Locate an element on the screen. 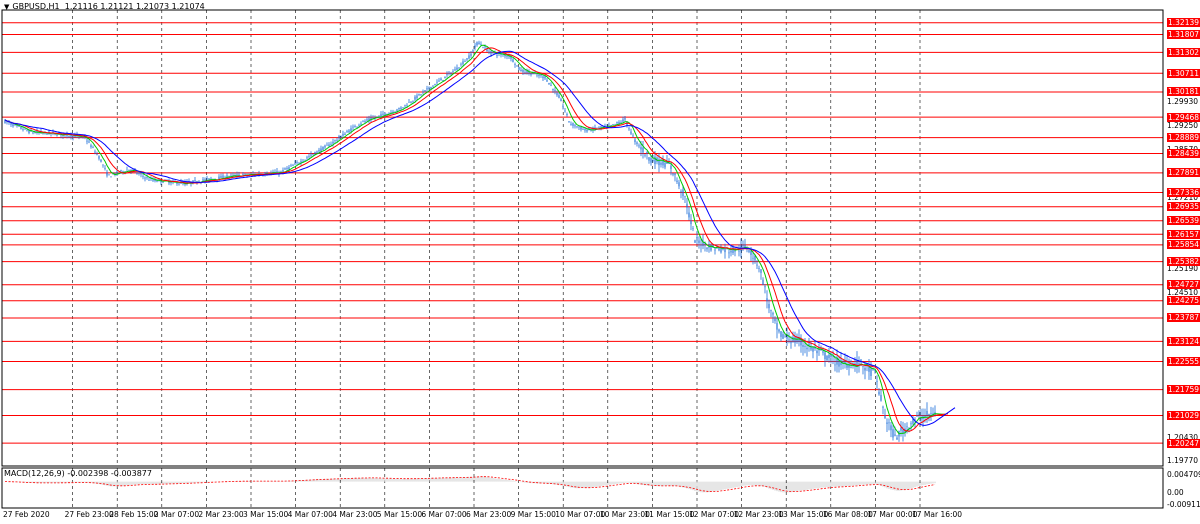 This screenshot has width=1200, height=524. level-label: 1.32139 is located at coordinates (1183, 23).